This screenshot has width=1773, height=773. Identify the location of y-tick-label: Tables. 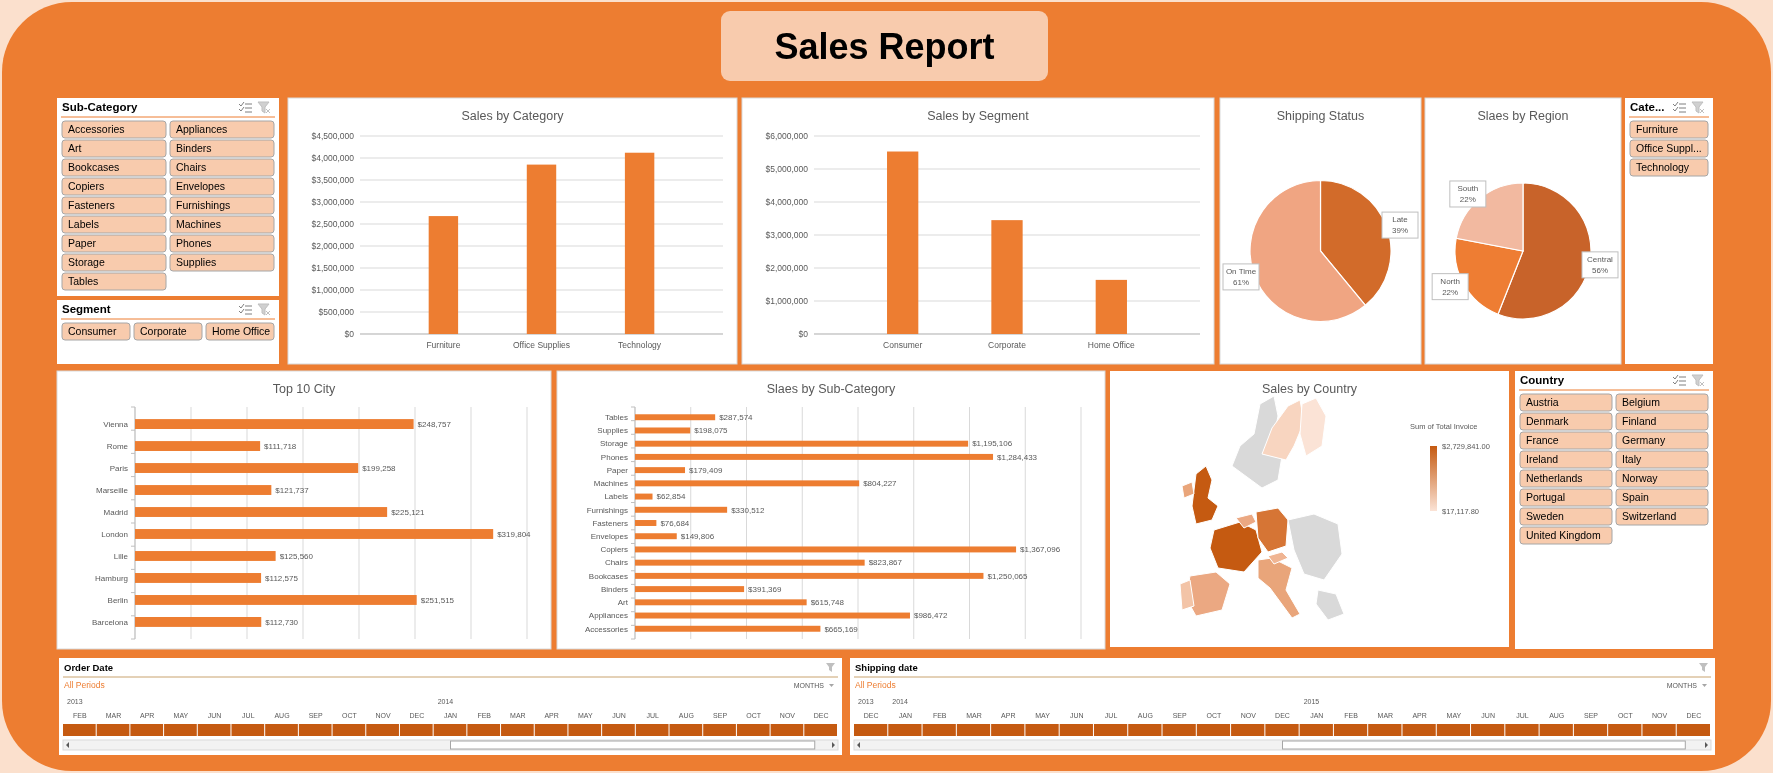
(616, 418).